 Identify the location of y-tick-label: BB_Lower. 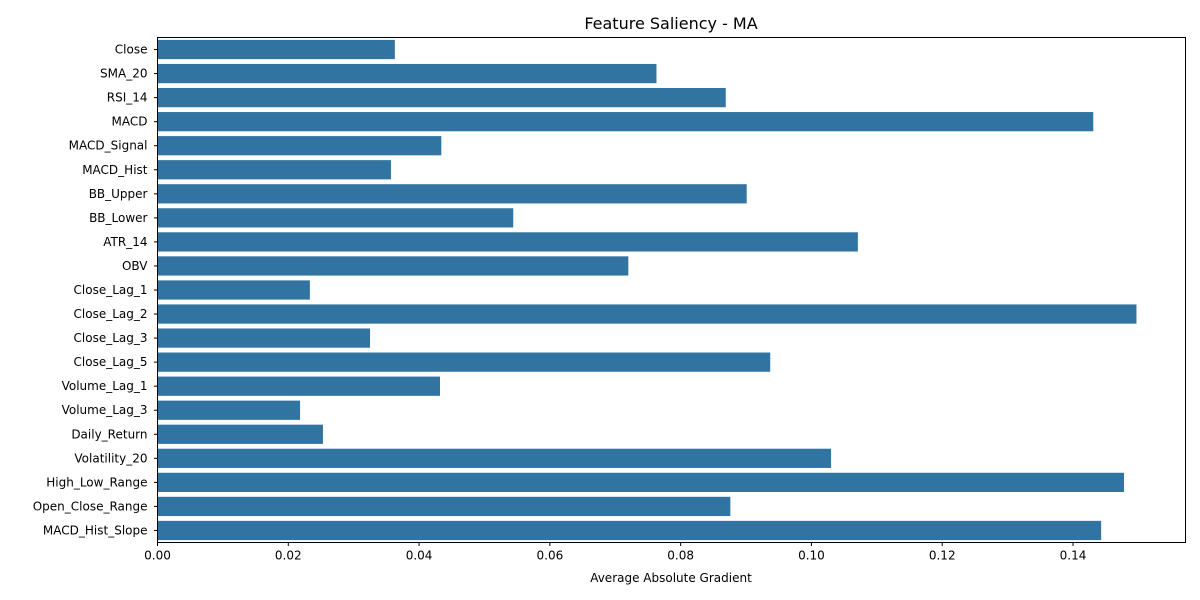
(118, 218).